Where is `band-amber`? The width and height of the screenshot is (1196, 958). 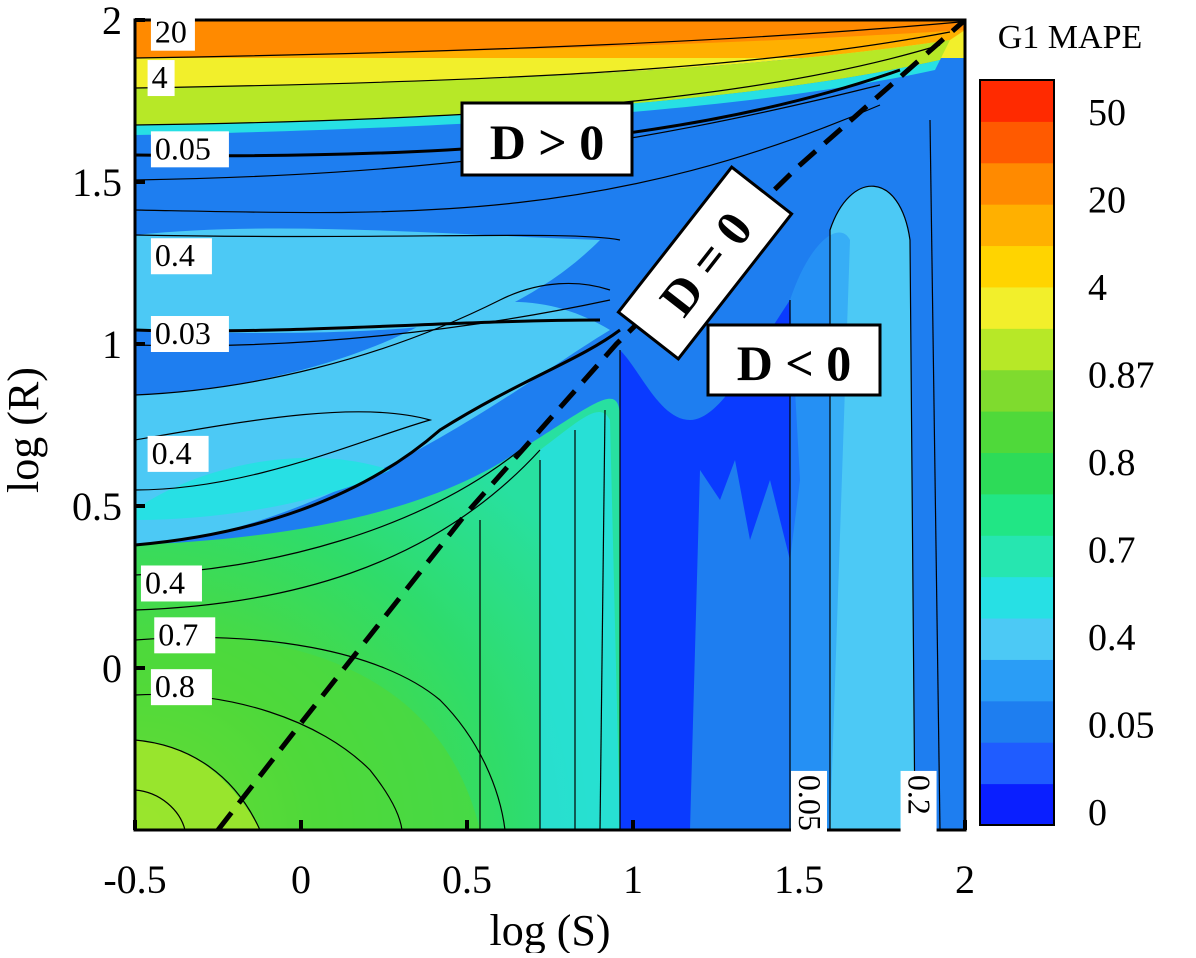 band-amber is located at coordinates (550, 44).